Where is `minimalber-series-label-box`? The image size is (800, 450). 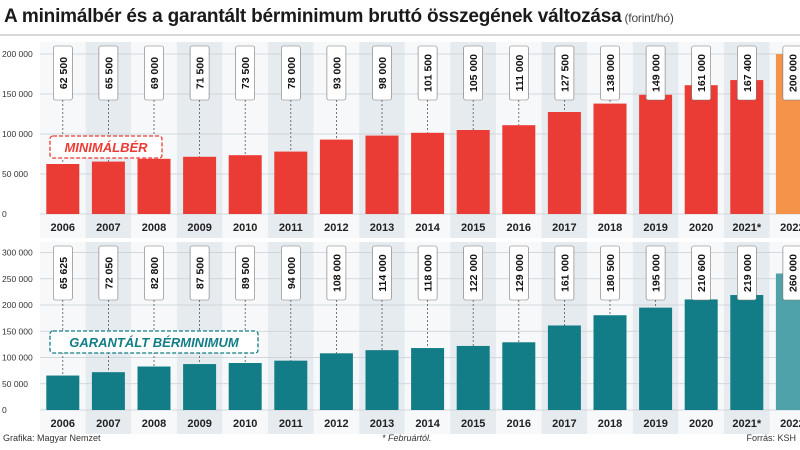
minimalber-series-label-box is located at coordinates (106, 147).